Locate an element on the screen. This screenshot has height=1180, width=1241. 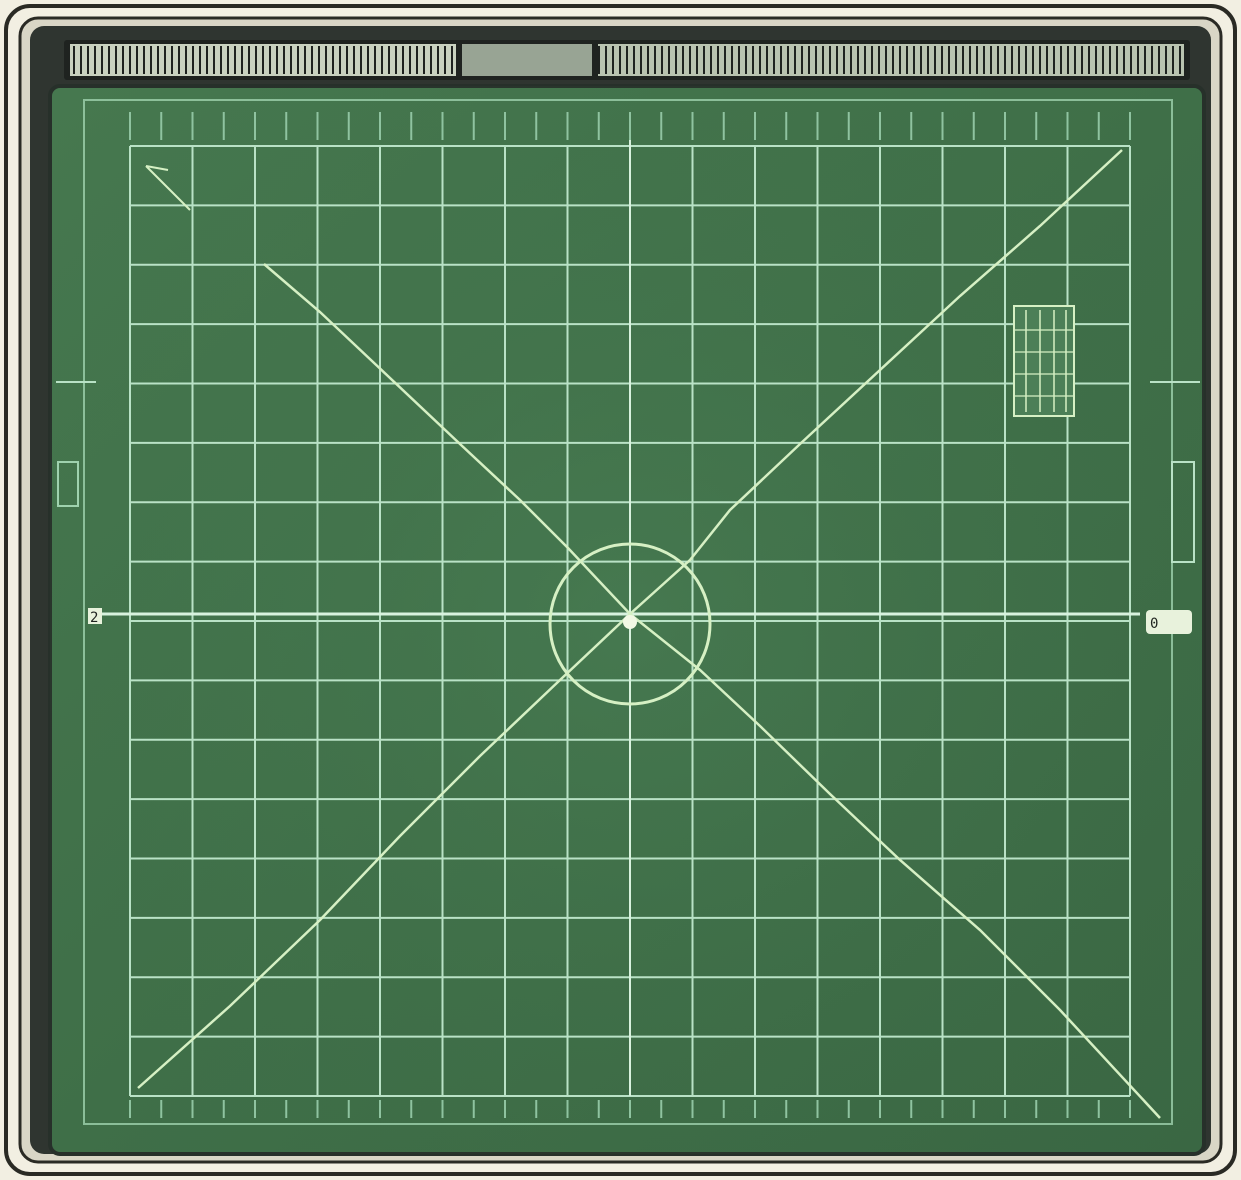
left-marker-label: 2 is located at coordinates (94, 618).